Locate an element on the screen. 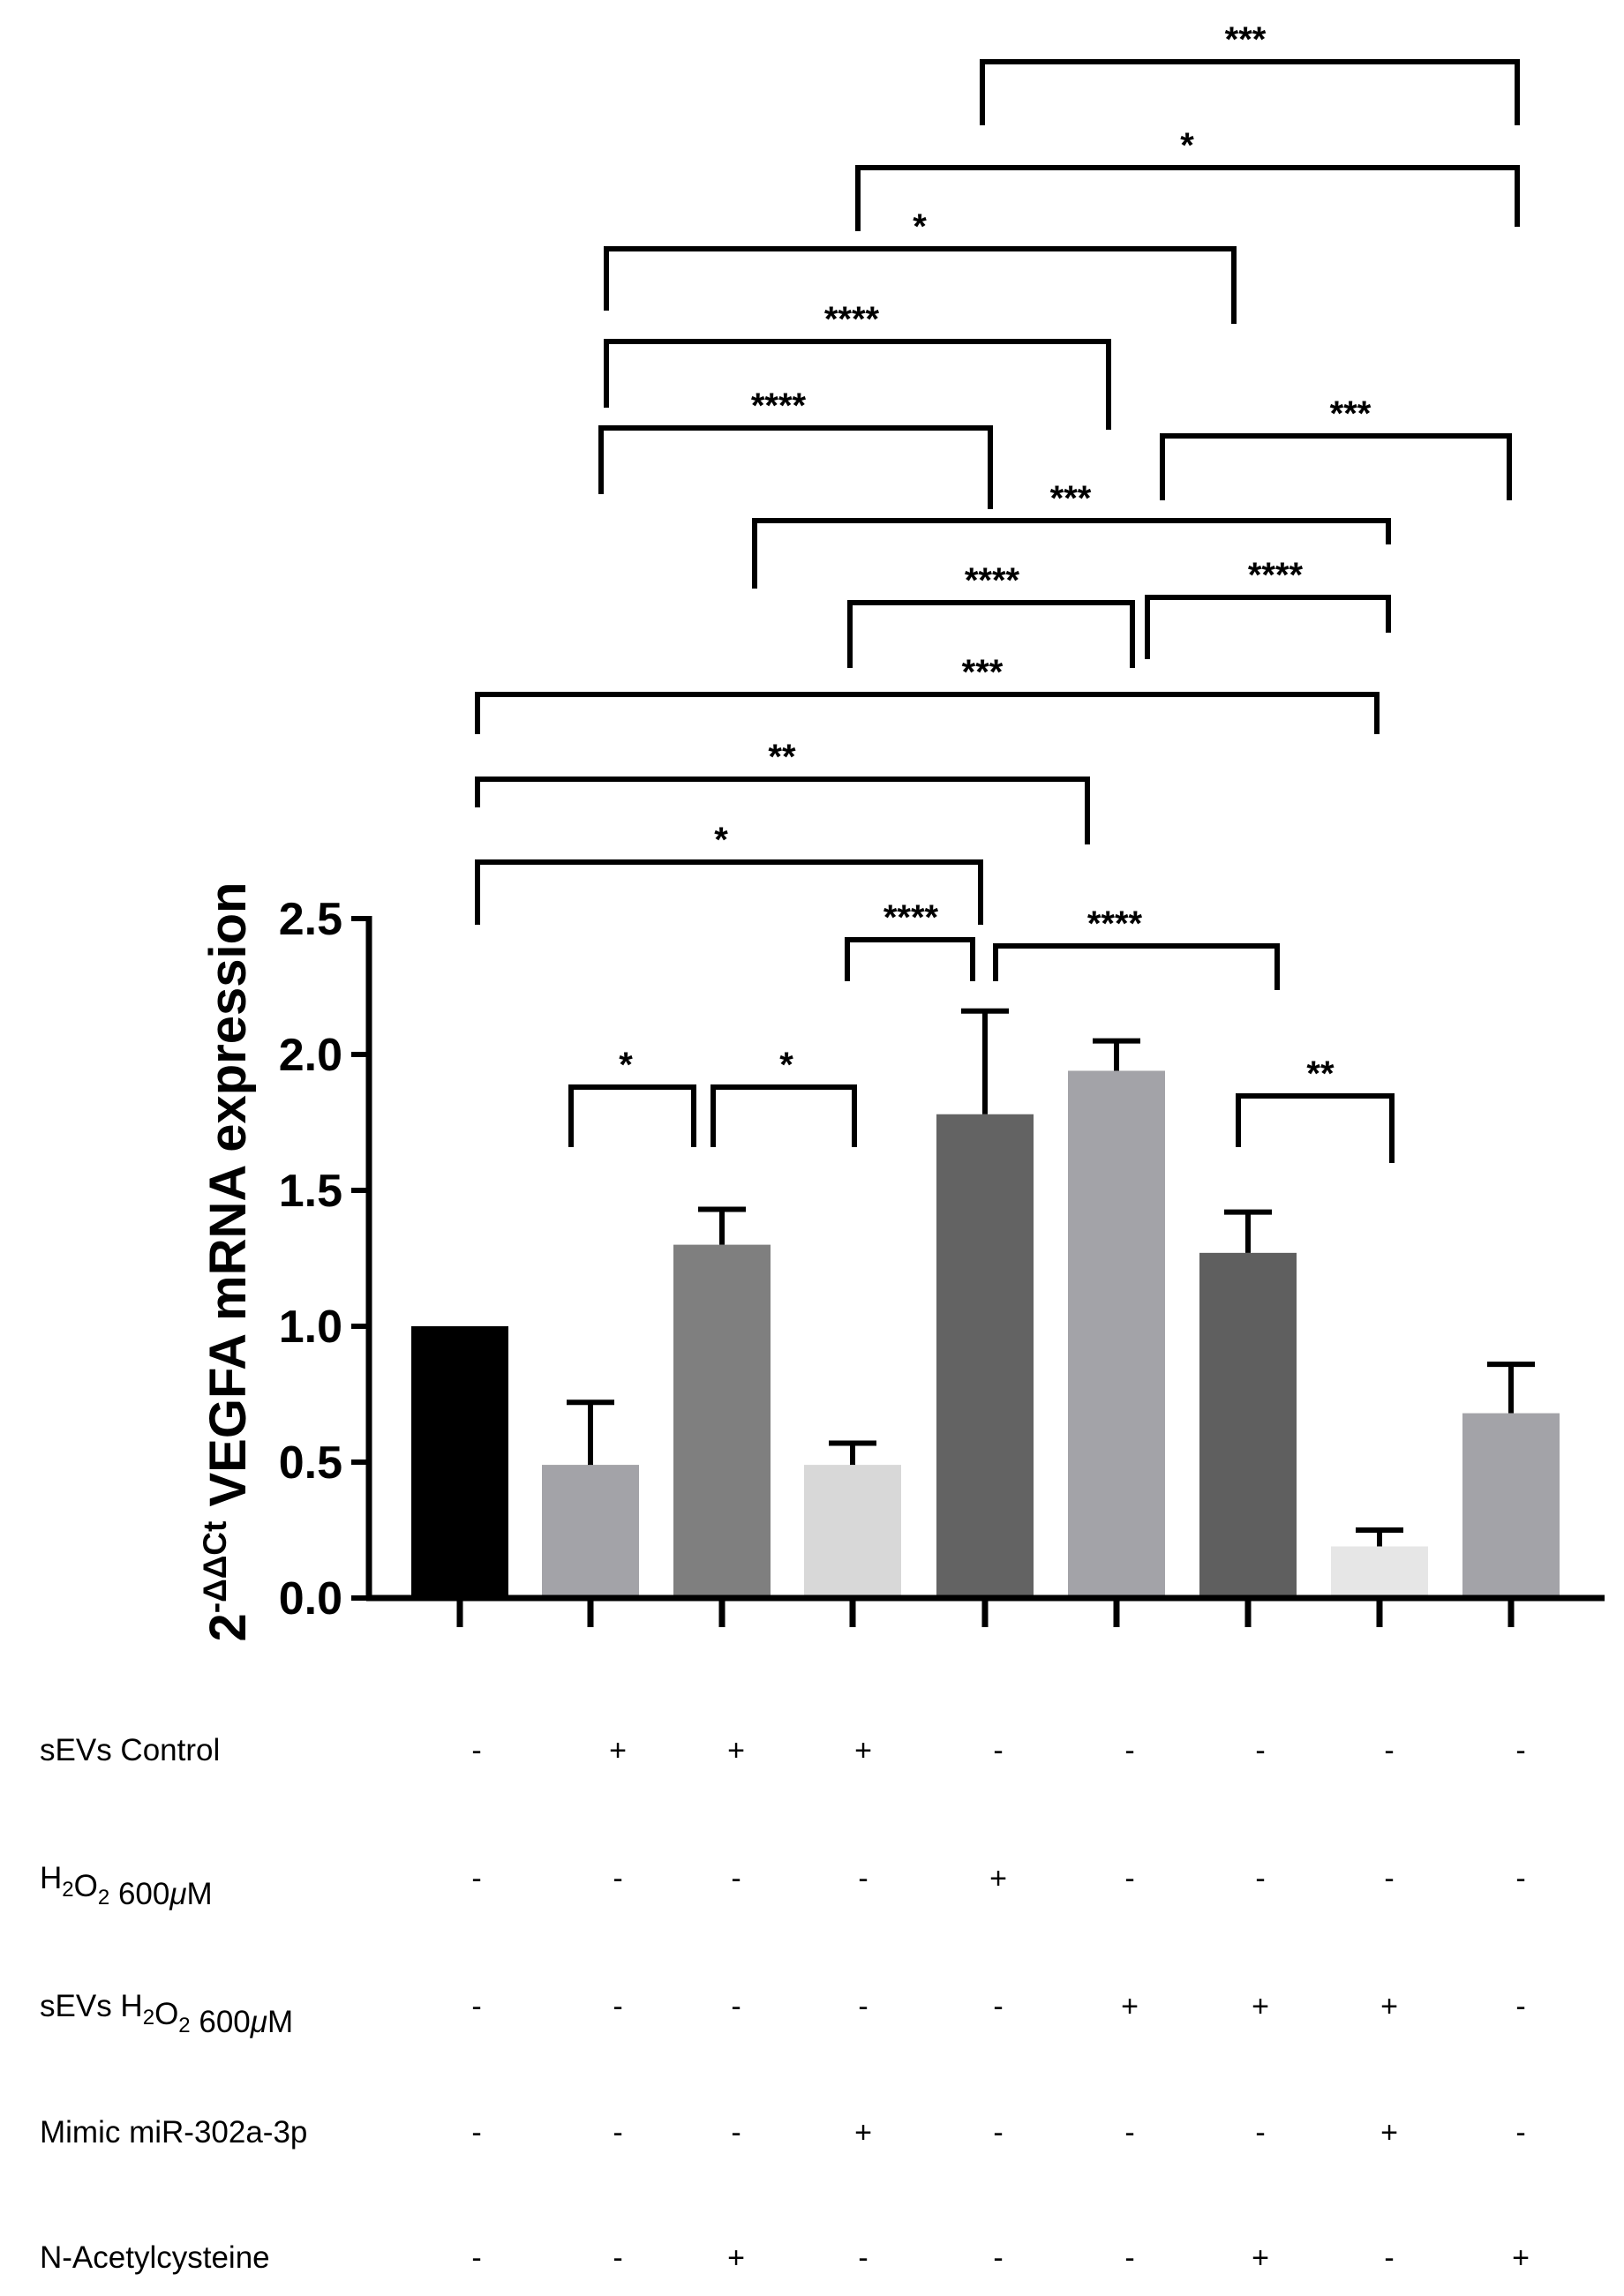  y-tick-label: 0.0 is located at coordinates (310, 1598).